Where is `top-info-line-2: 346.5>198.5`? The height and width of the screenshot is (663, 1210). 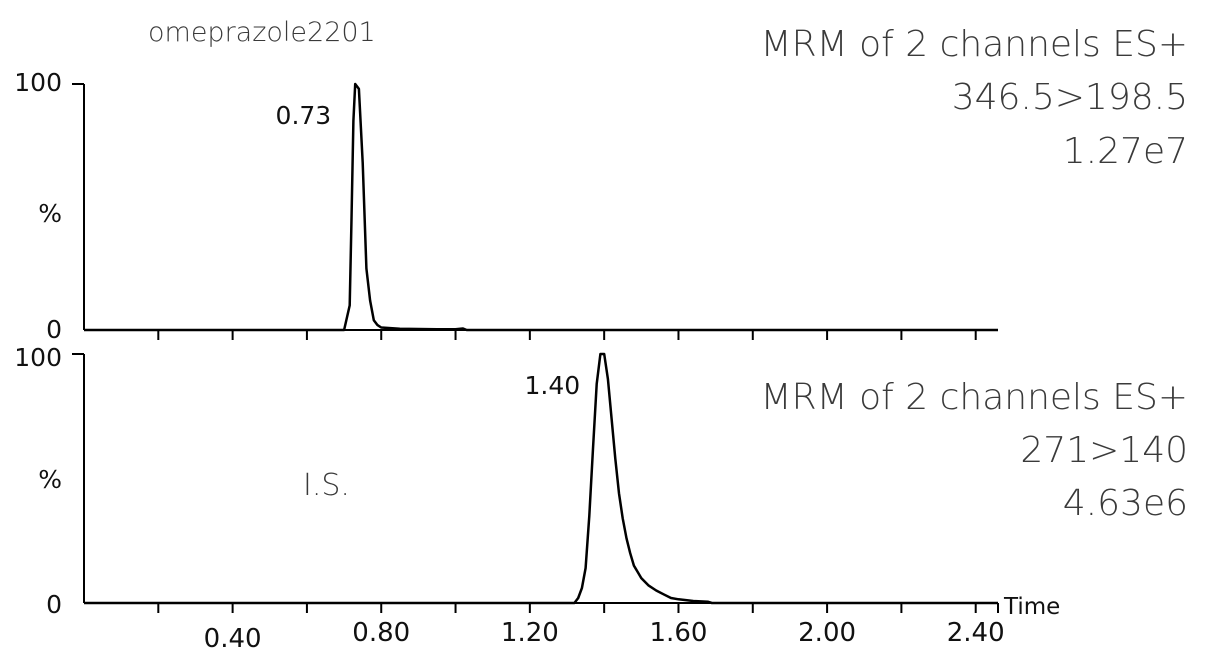
top-info-line-2: 346.5>198.5 is located at coordinates (1070, 97).